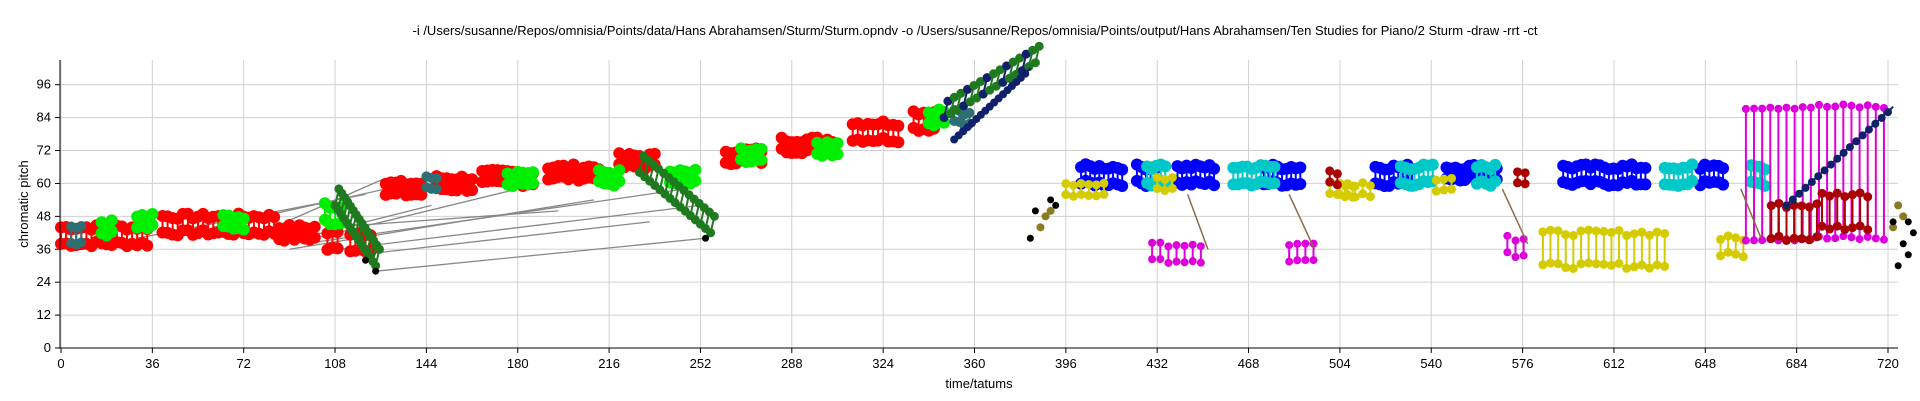  I want to click on blue-block, so click(1712, 175).